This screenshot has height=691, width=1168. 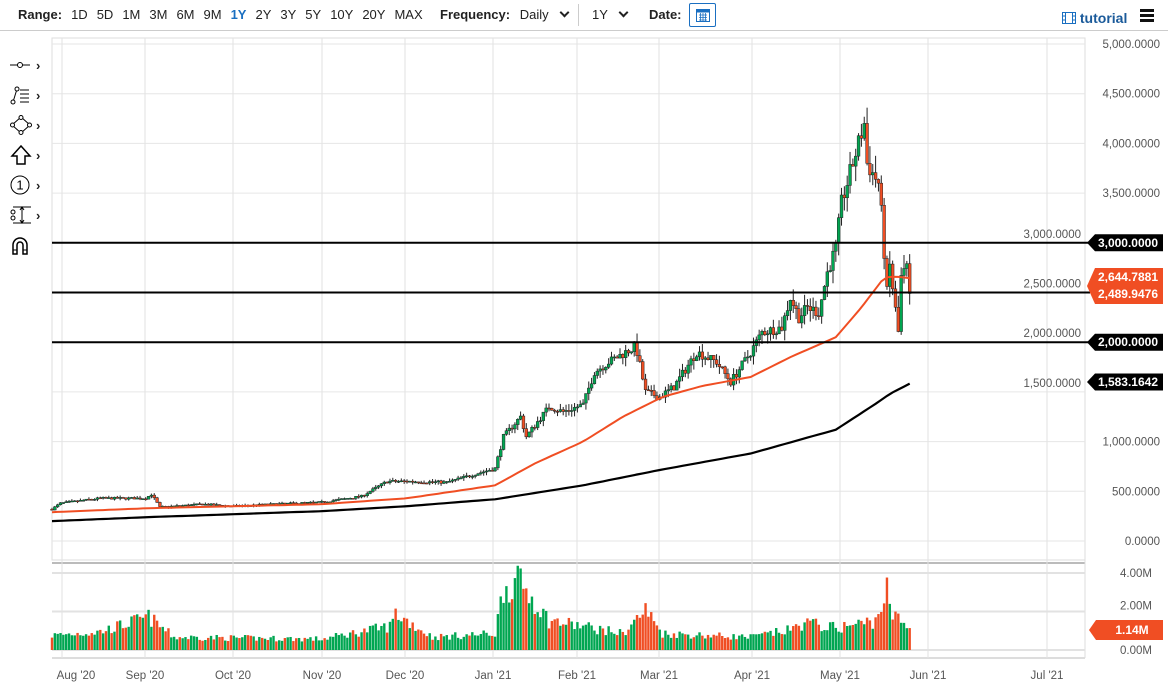 I want to click on range-1d: 1D, so click(x=79, y=14).